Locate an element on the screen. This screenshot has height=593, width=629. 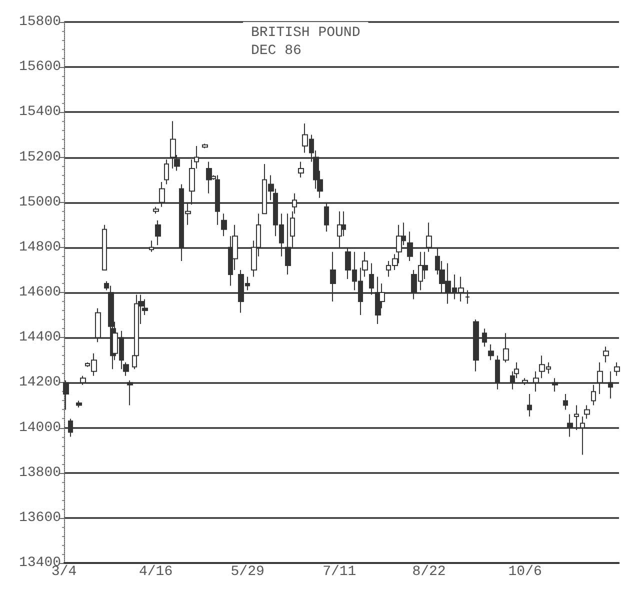
x-tick-label: 8/22 is located at coordinates (429, 572).